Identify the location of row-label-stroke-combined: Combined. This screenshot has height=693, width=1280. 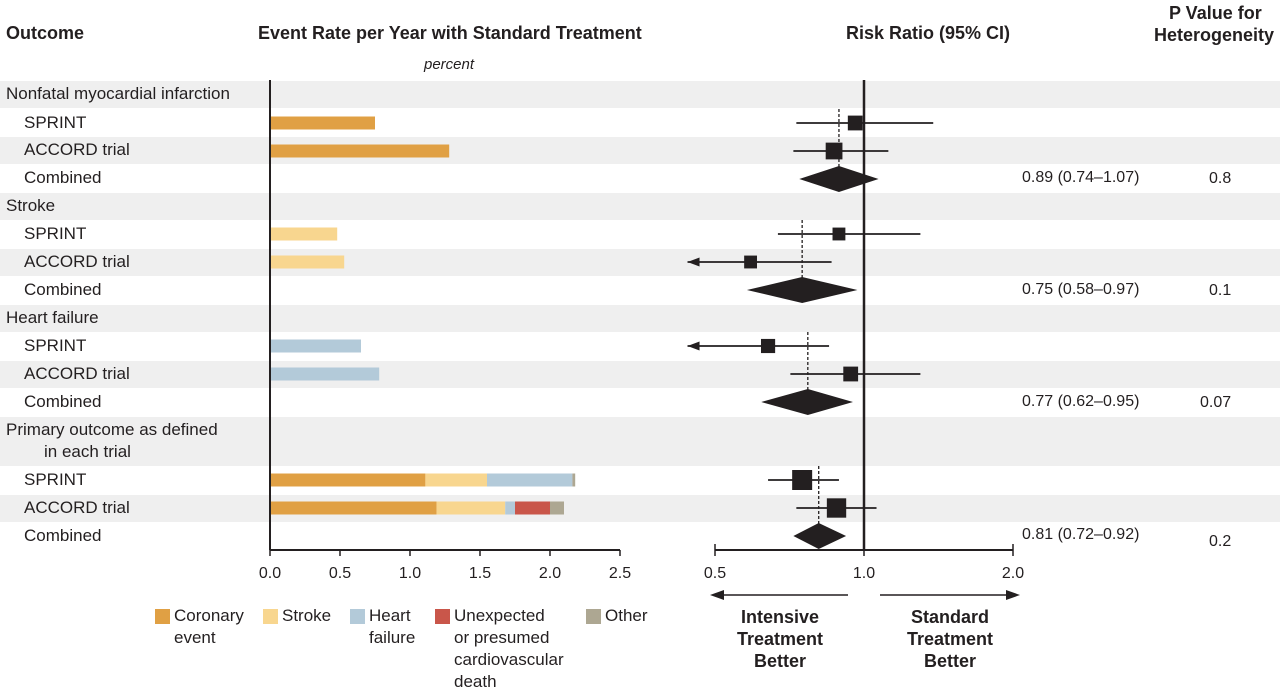
(63, 289).